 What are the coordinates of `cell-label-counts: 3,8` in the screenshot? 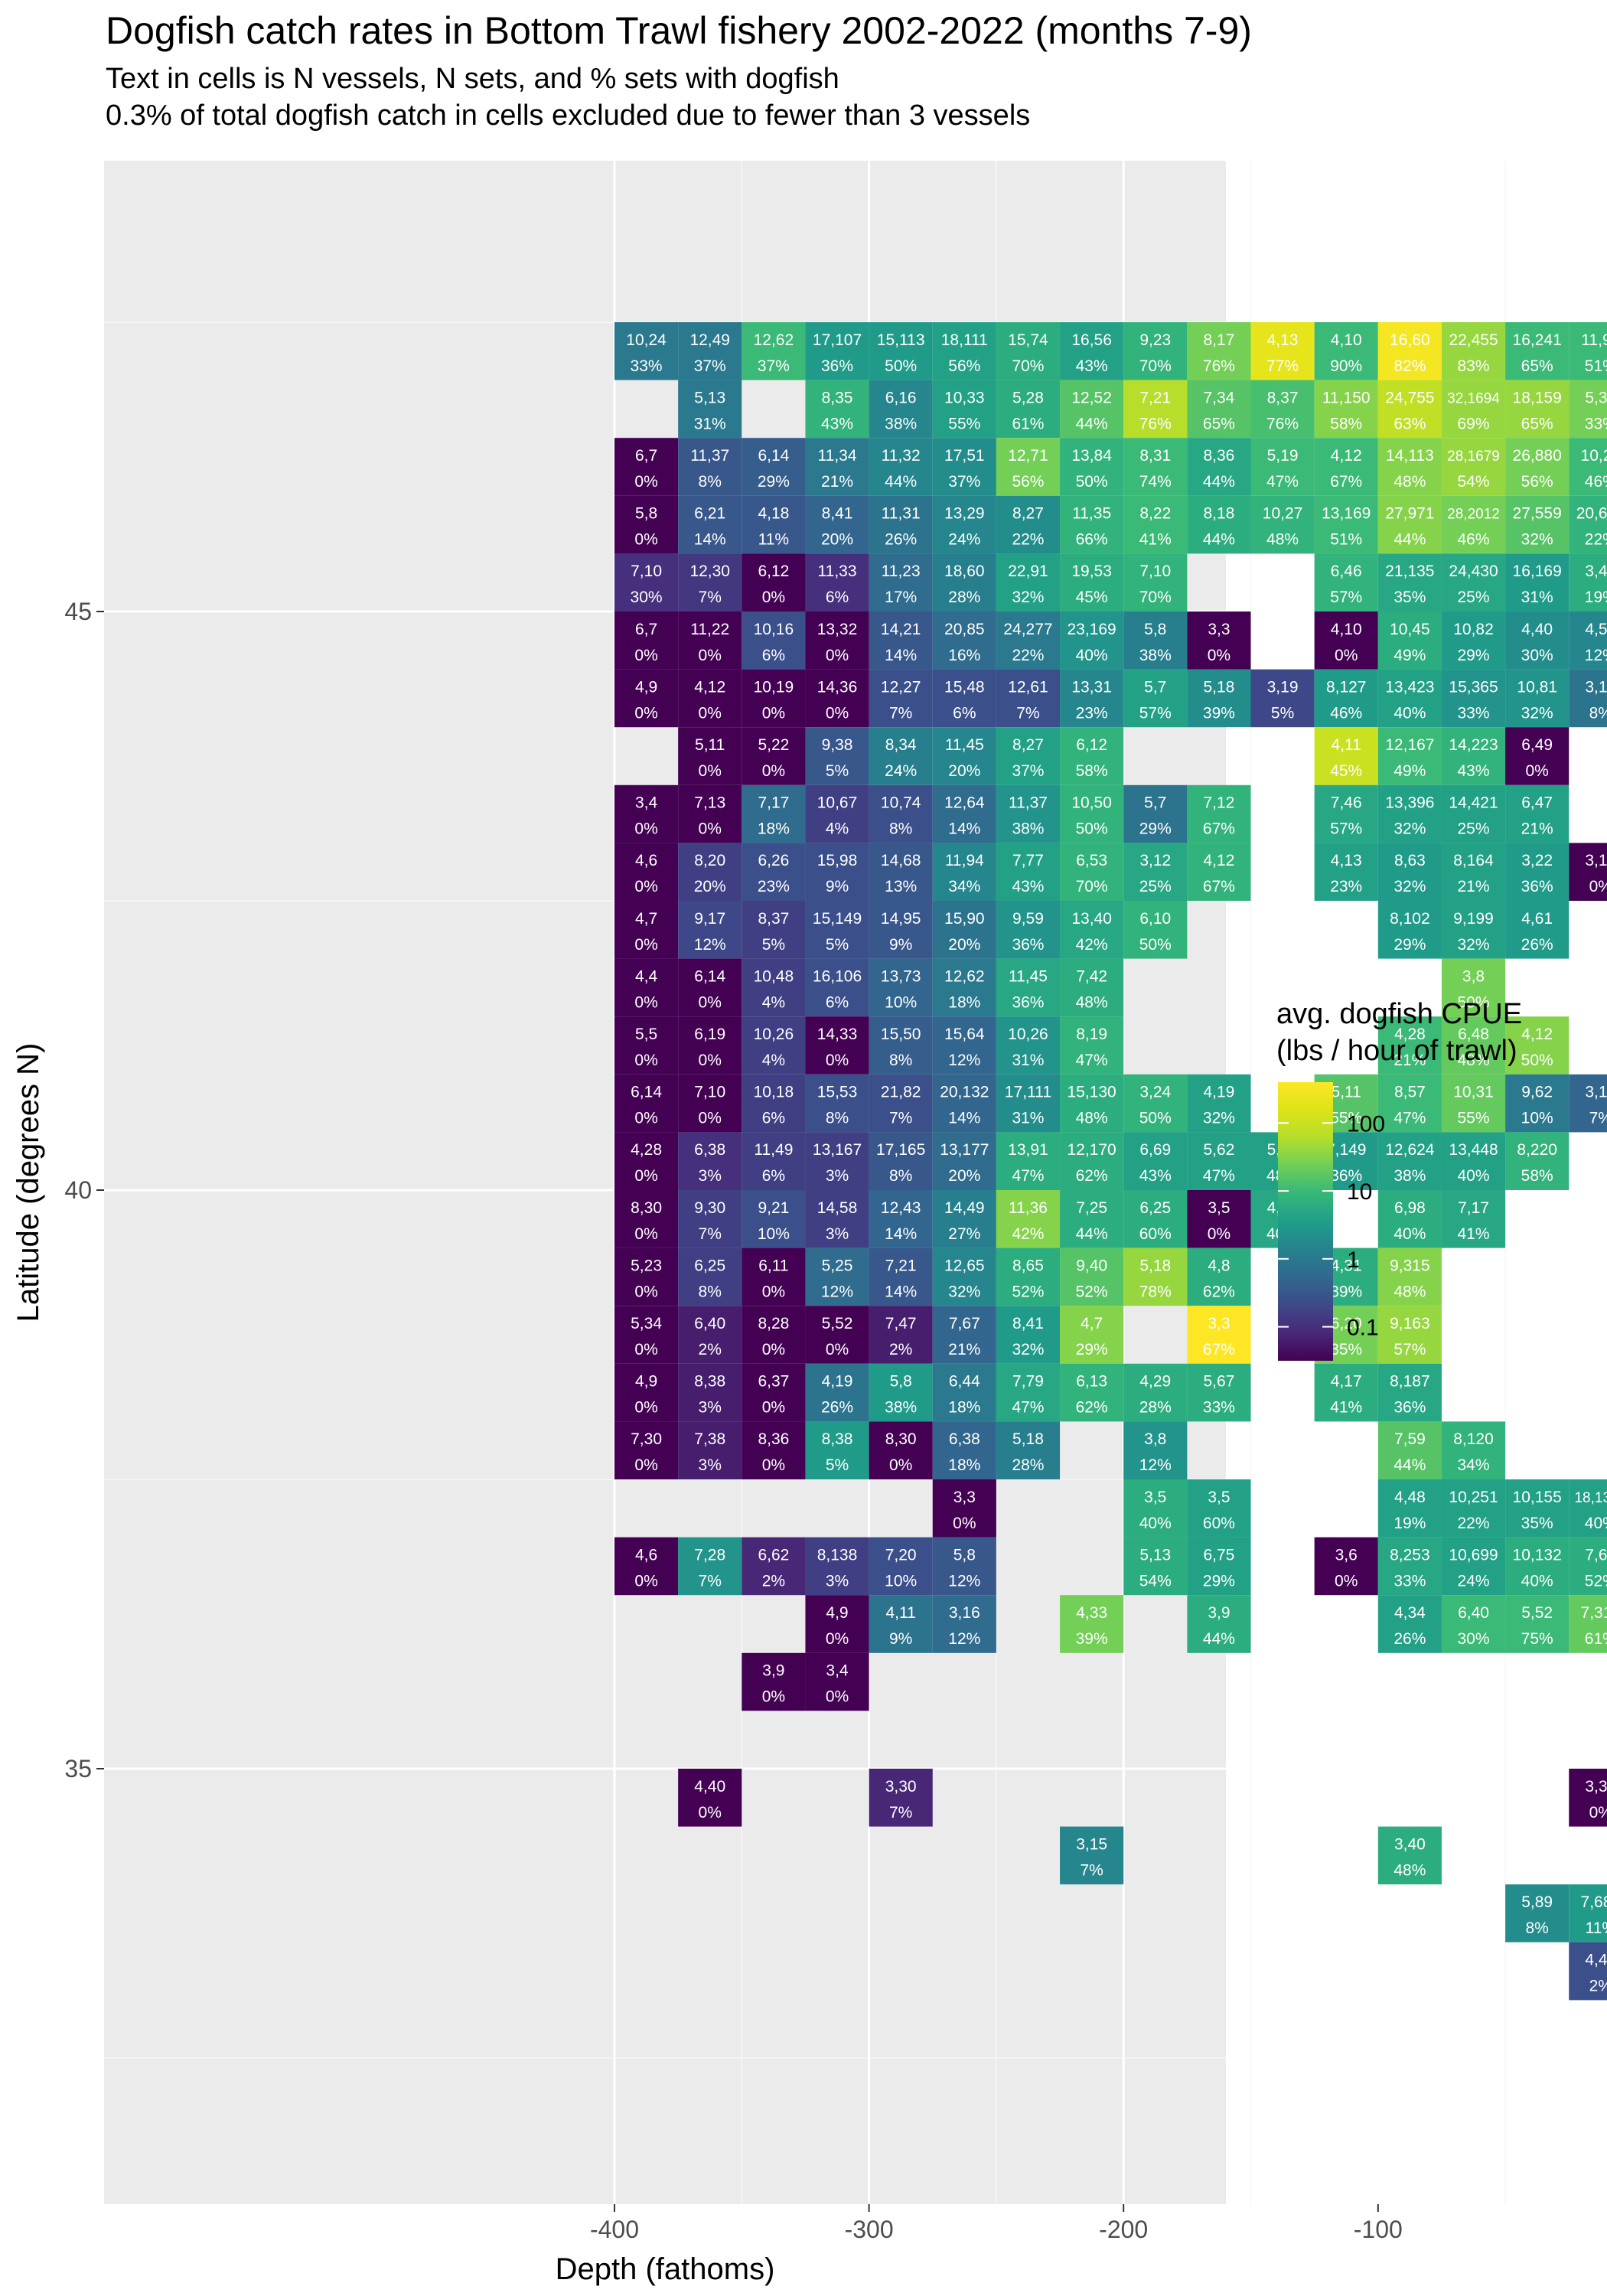 It's located at (1155, 1439).